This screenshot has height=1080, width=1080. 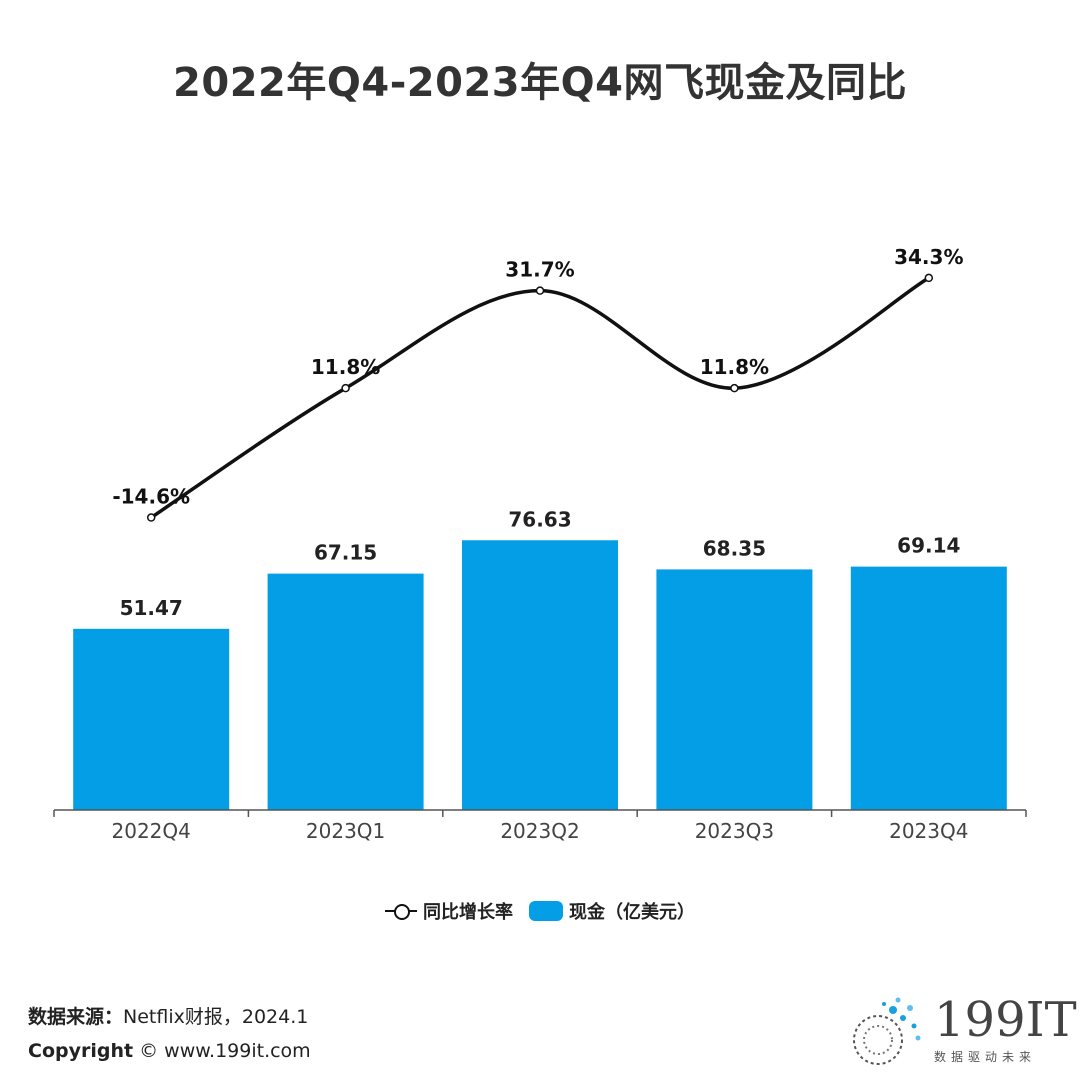 What do you see at coordinates (76, 1017) in the screenshot?
I see `source-label: 数据来源：` at bounding box center [76, 1017].